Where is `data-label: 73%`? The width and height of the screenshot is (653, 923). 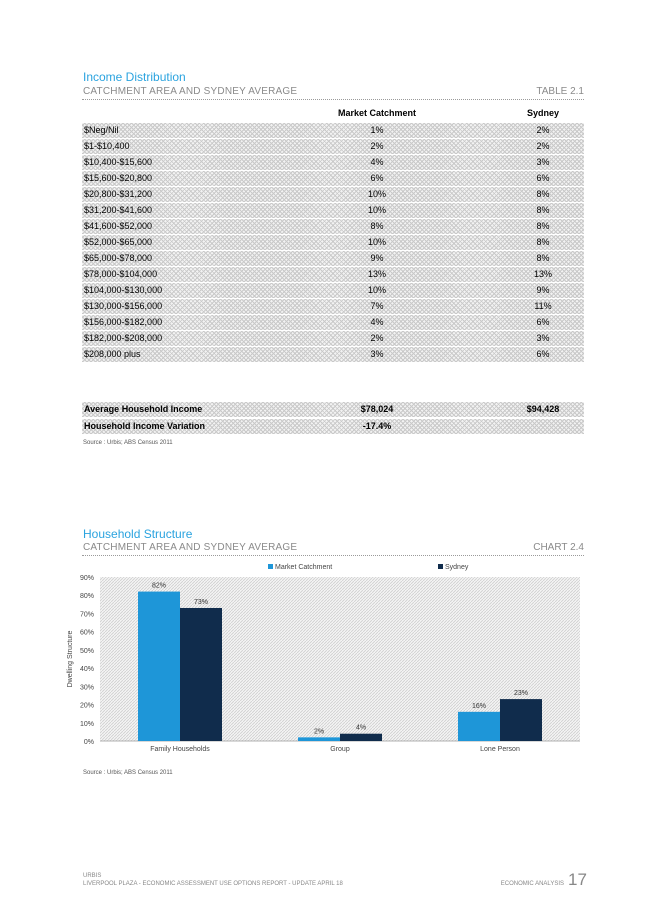 data-label: 73% is located at coordinates (201, 602).